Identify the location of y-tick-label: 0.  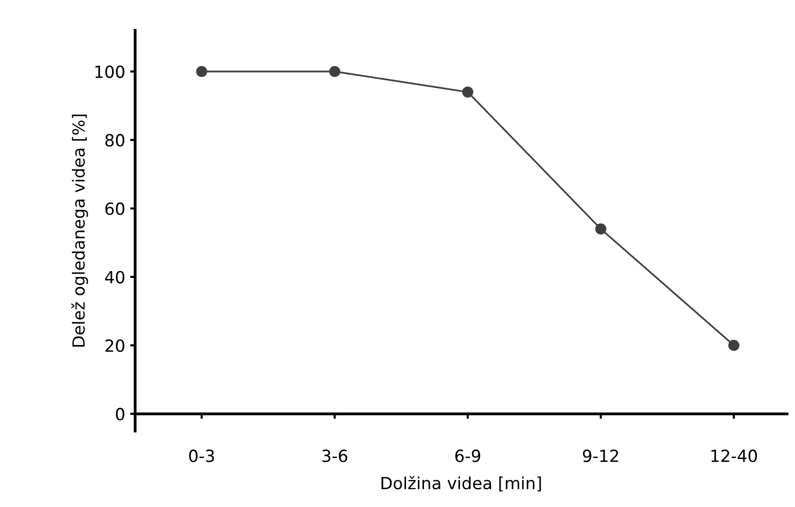
(120, 414).